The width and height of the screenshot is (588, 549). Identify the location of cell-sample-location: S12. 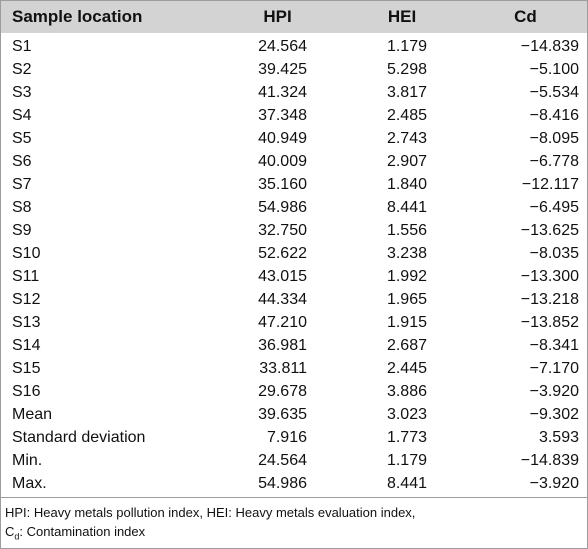
(26, 299).